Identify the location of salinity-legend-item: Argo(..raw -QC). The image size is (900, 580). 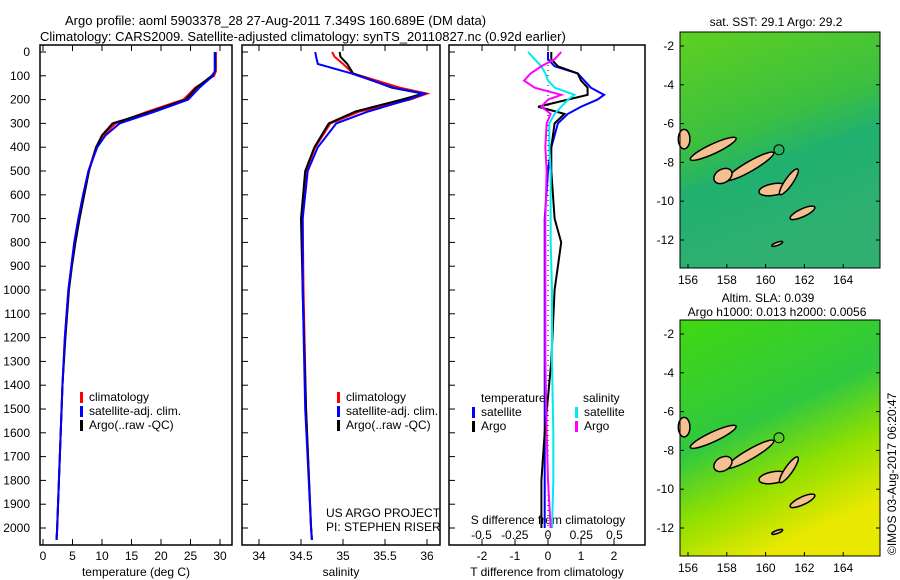
(388, 425).